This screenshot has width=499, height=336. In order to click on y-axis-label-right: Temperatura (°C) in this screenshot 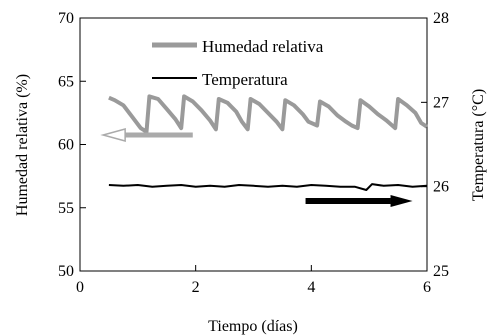, I will do `click(478, 145)`.